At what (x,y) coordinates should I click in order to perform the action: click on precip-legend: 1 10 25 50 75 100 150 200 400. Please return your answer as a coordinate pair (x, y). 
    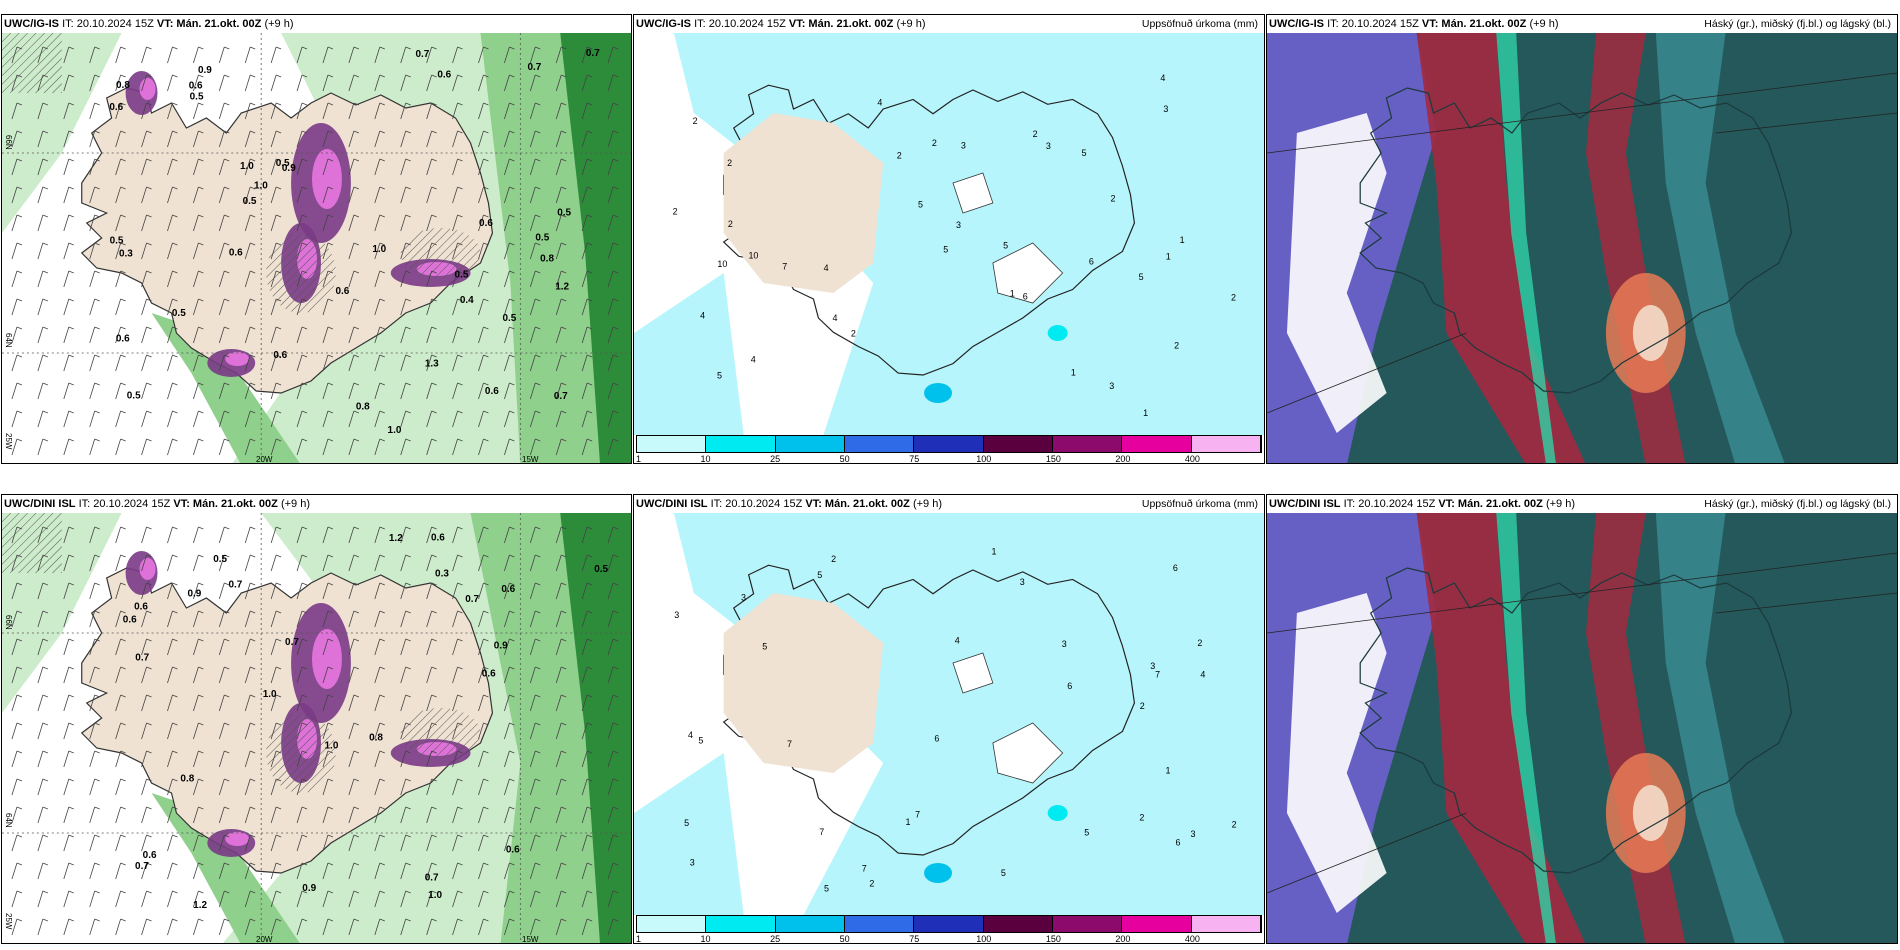
    Looking at the image, I should click on (949, 929).